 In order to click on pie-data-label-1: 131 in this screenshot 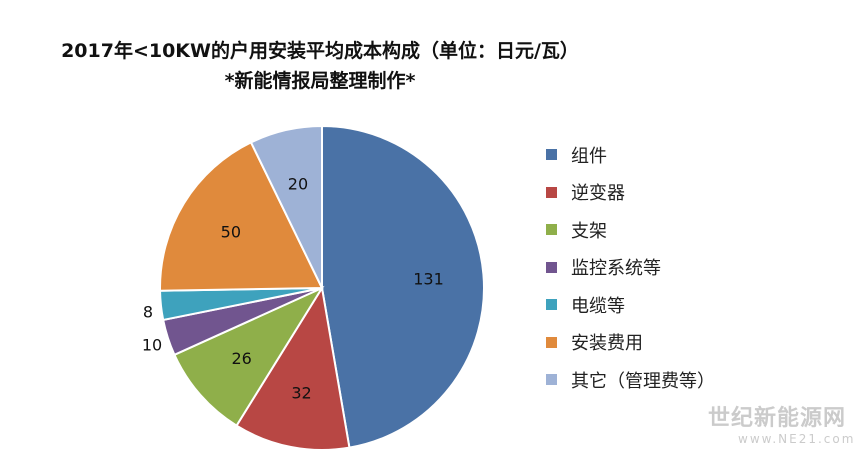, I will do `click(428, 278)`.